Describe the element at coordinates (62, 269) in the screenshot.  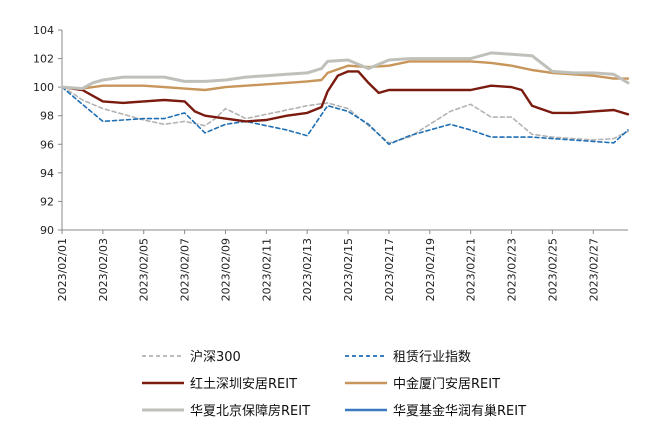
I see `x-tick-label: 2023/02/01` at that location.